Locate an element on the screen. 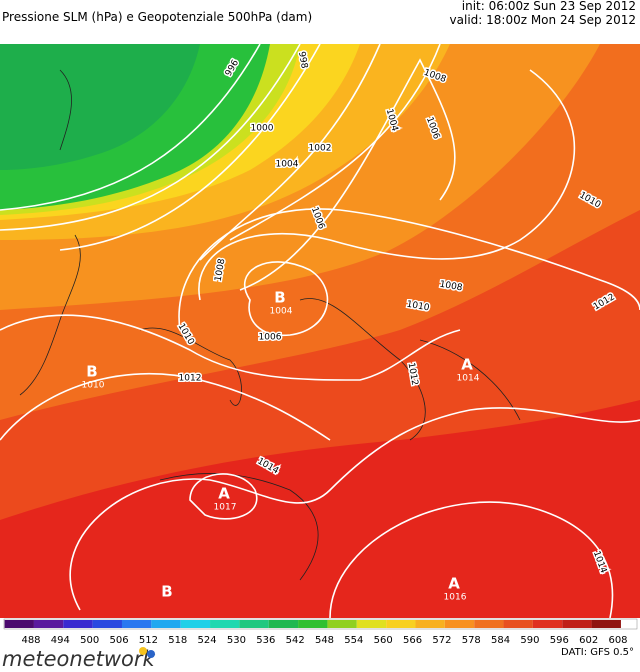  colorbar-label: 608 is located at coordinates (617, 640).